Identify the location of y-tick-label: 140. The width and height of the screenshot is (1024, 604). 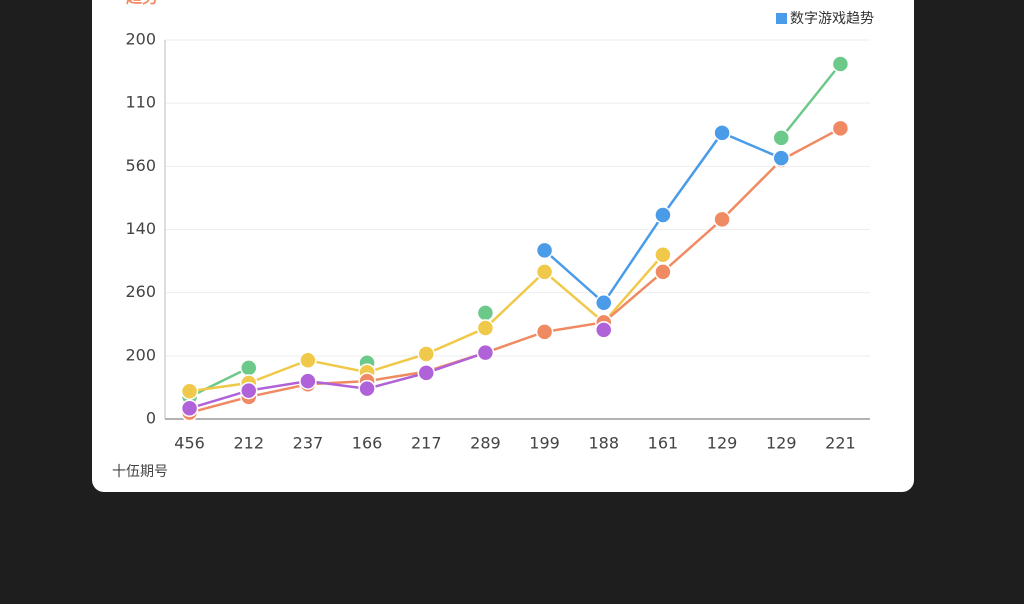
(140, 228).